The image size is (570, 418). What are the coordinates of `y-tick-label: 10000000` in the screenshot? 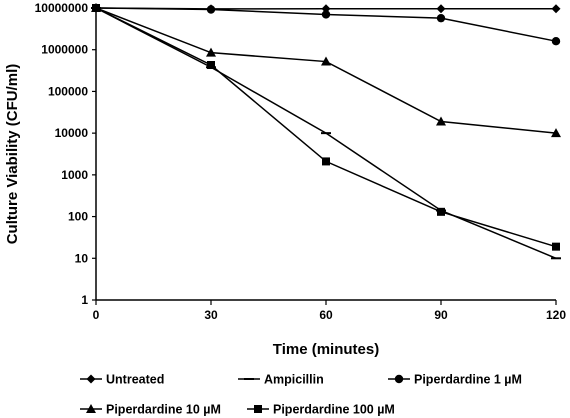 It's located at (62, 8).